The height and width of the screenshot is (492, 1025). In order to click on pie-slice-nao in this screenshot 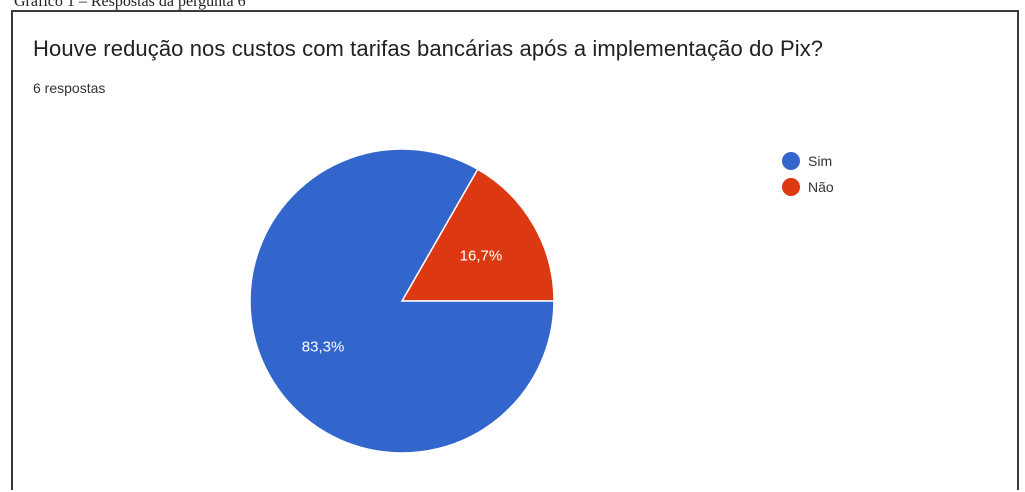, I will do `click(477, 235)`.